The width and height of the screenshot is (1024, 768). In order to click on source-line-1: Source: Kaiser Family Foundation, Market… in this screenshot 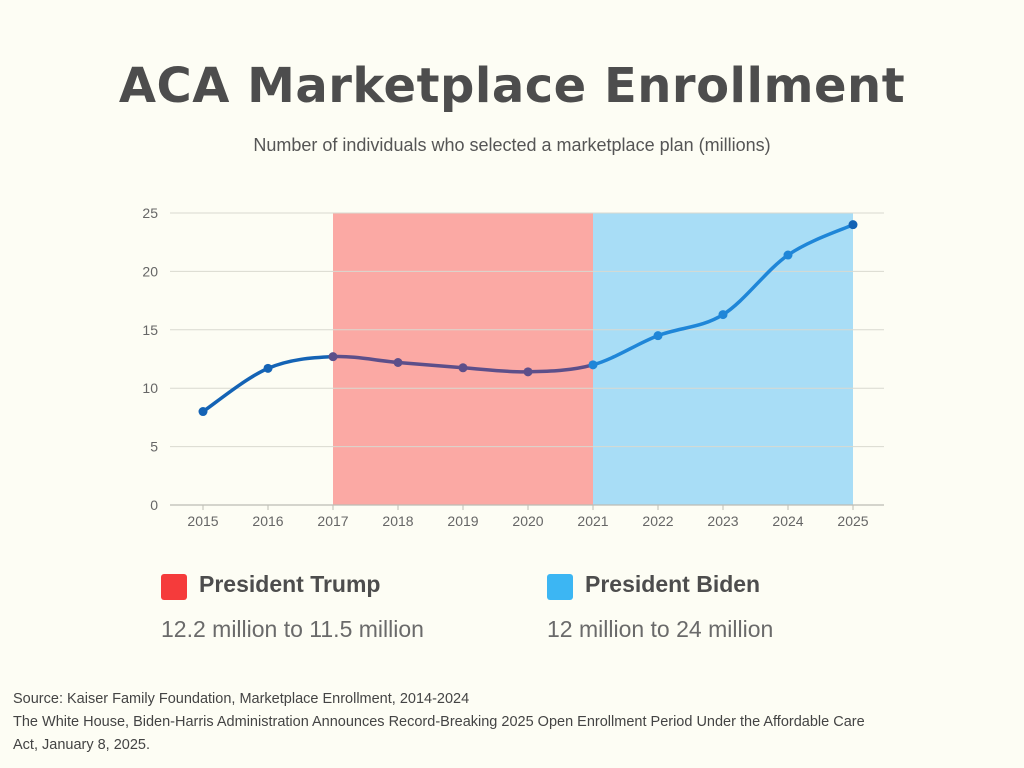, I will do `click(241, 699)`.